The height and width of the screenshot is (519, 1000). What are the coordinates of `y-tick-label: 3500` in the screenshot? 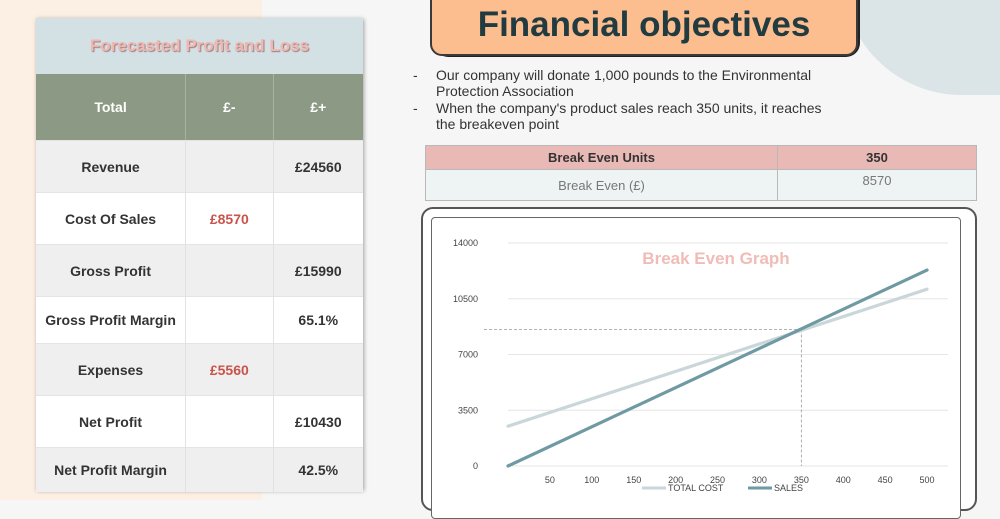 It's located at (468, 410).